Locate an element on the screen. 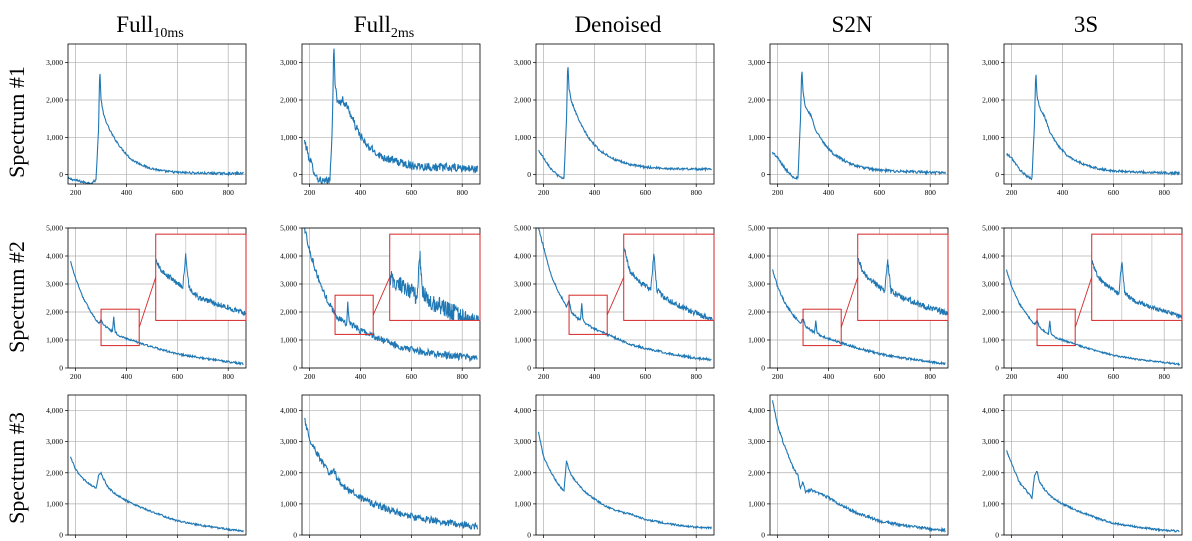  column-title-3s: 3S is located at coordinates (1086, 24).